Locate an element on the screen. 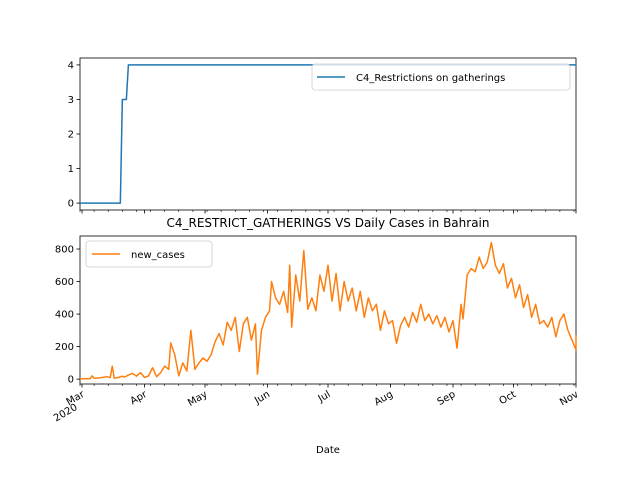  y-tick-label: 3 is located at coordinates (71, 100).